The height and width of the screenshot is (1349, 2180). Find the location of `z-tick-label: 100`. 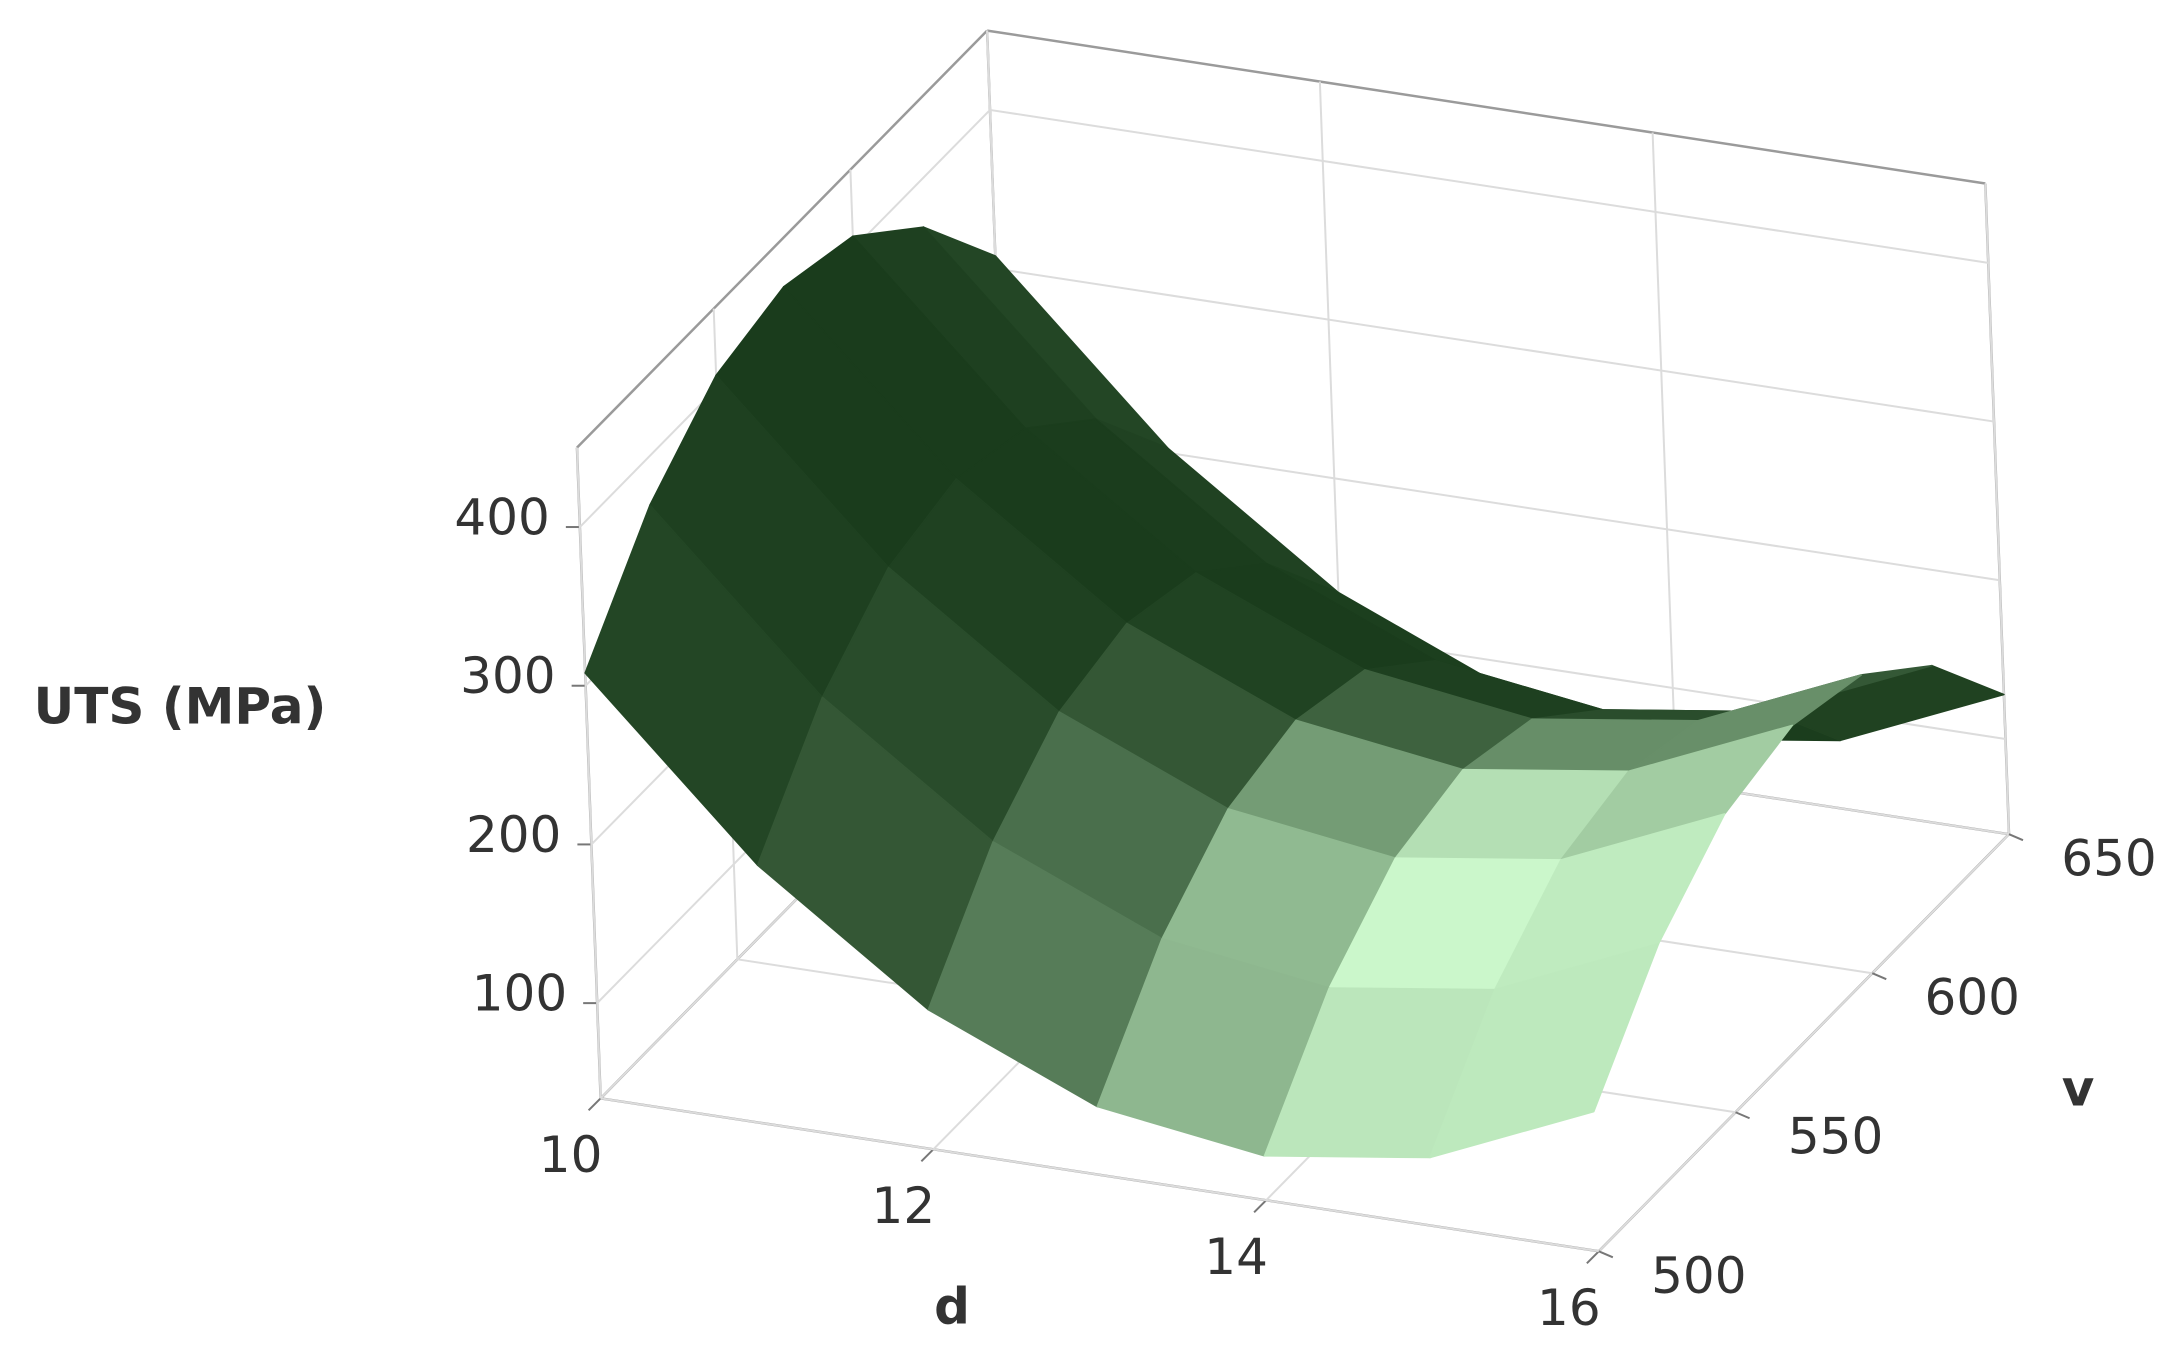

z-tick-label: 100 is located at coordinates (519, 994).